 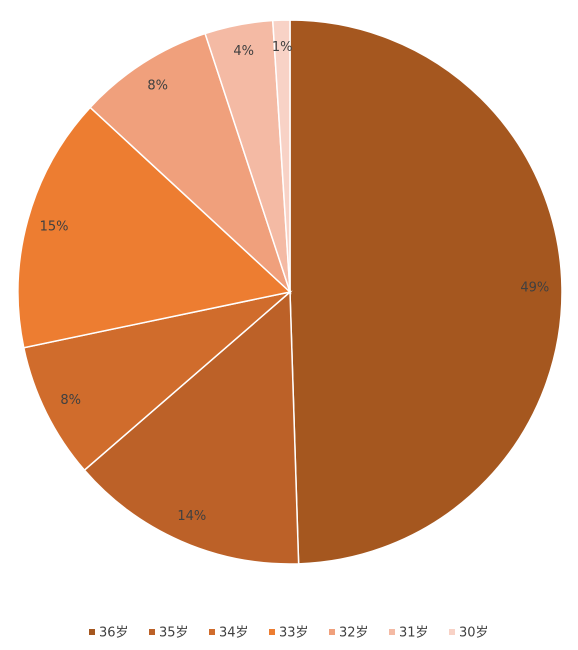 I want to click on legend-label: 35岁, so click(x=174, y=633).